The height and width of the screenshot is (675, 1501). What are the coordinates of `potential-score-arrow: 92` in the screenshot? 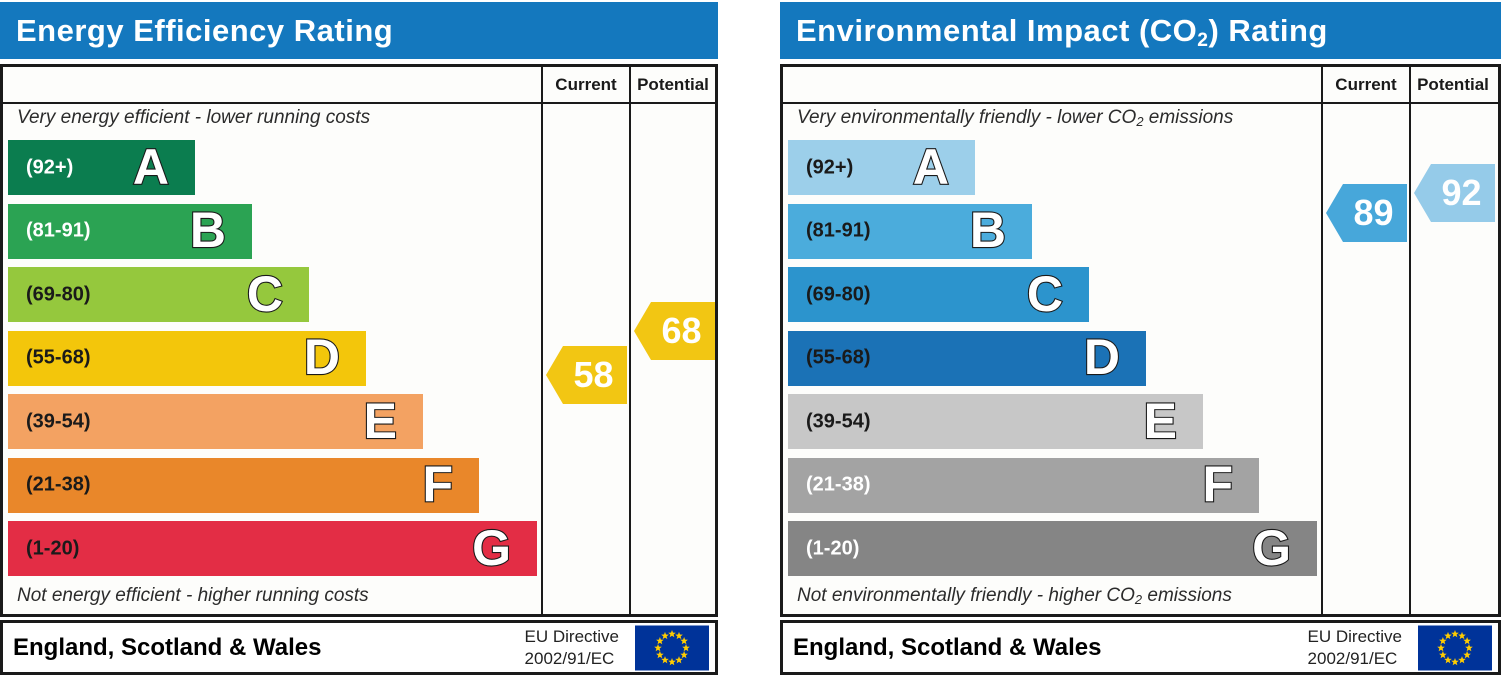 It's located at (1454, 193).